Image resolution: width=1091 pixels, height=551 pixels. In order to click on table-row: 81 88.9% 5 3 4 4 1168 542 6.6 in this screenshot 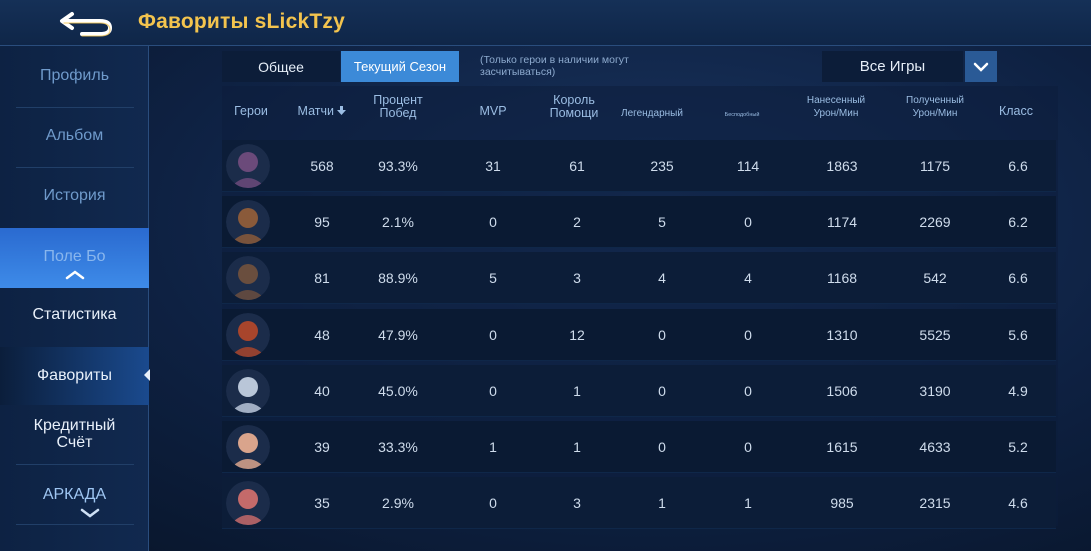, I will do `click(639, 278)`.